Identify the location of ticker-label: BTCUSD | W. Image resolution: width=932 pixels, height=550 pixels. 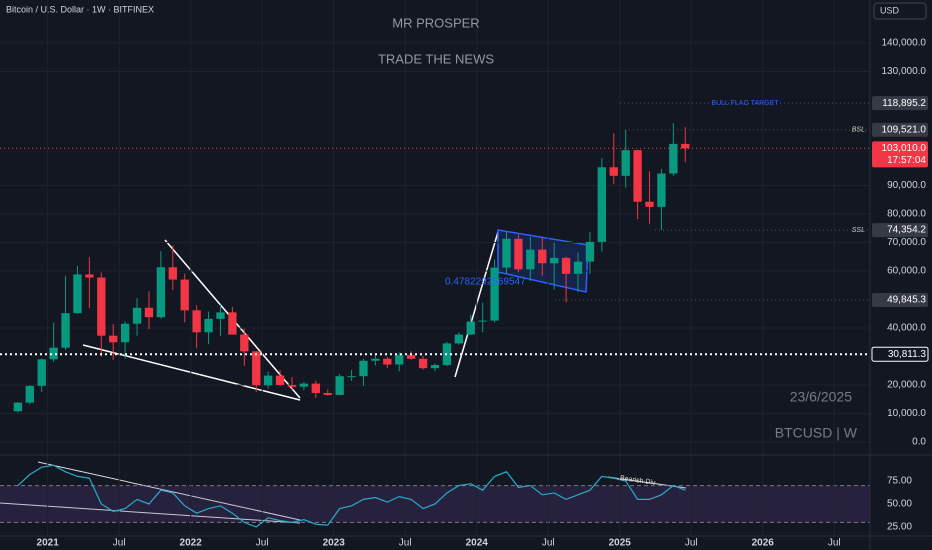
(816, 433).